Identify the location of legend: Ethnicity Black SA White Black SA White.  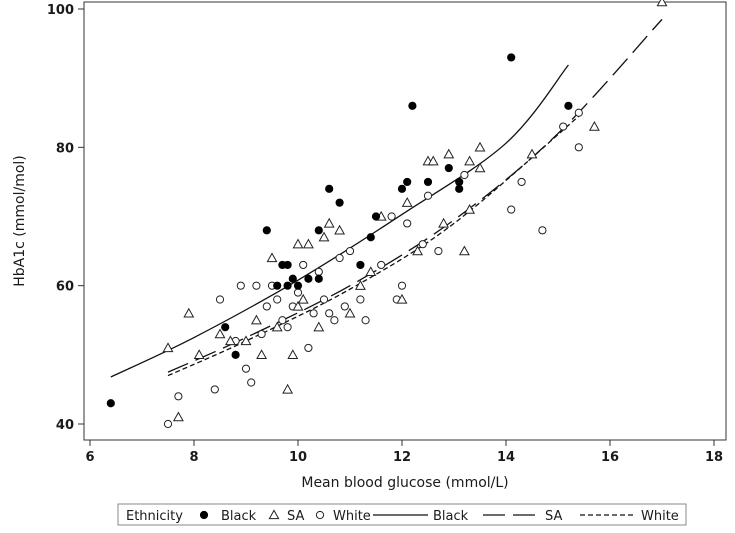
(402, 514).